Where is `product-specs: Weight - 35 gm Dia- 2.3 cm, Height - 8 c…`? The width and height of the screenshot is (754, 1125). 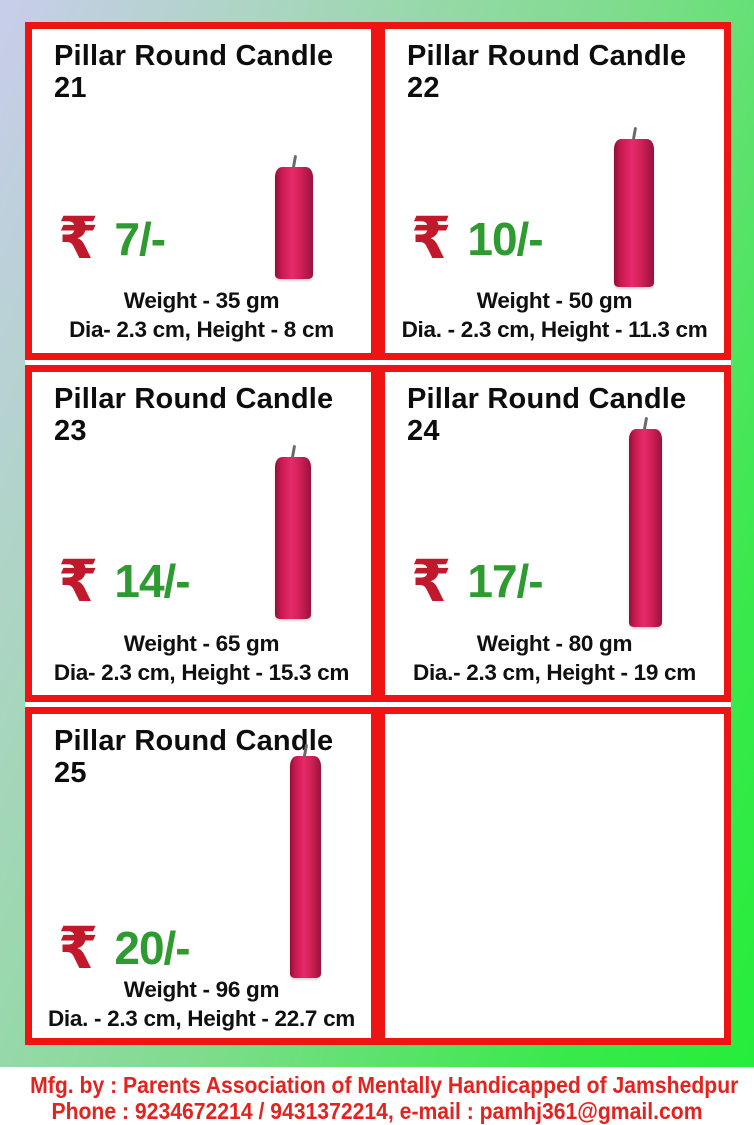
product-specs: Weight - 35 gm Dia- 2.3 cm, Height - 8 c… is located at coordinates (201, 316).